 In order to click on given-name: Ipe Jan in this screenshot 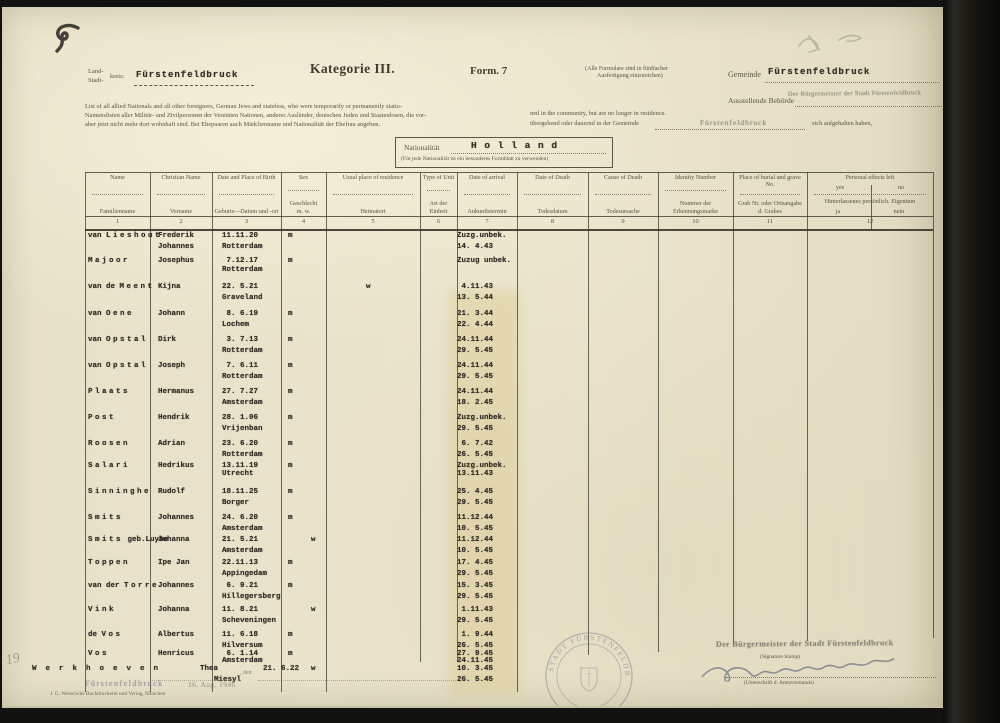, I will do `click(174, 563)`.